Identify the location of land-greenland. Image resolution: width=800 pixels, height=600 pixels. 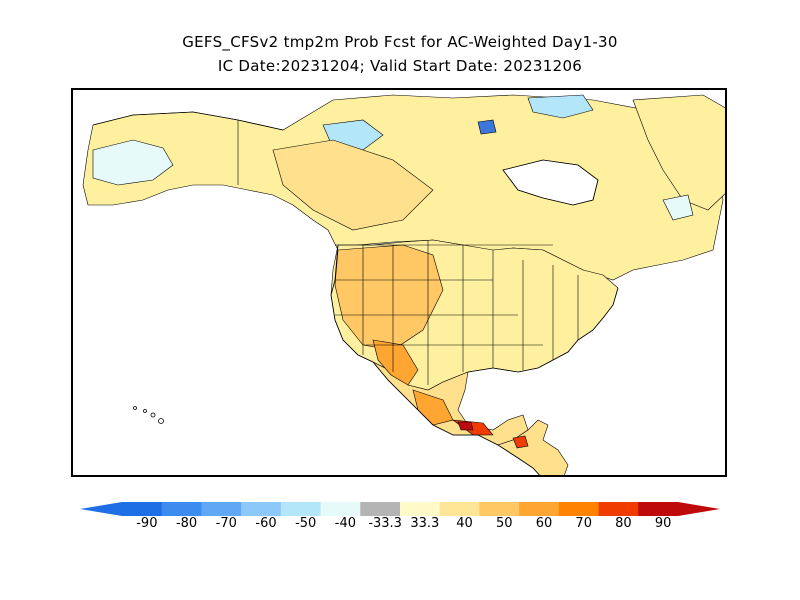
(678, 152).